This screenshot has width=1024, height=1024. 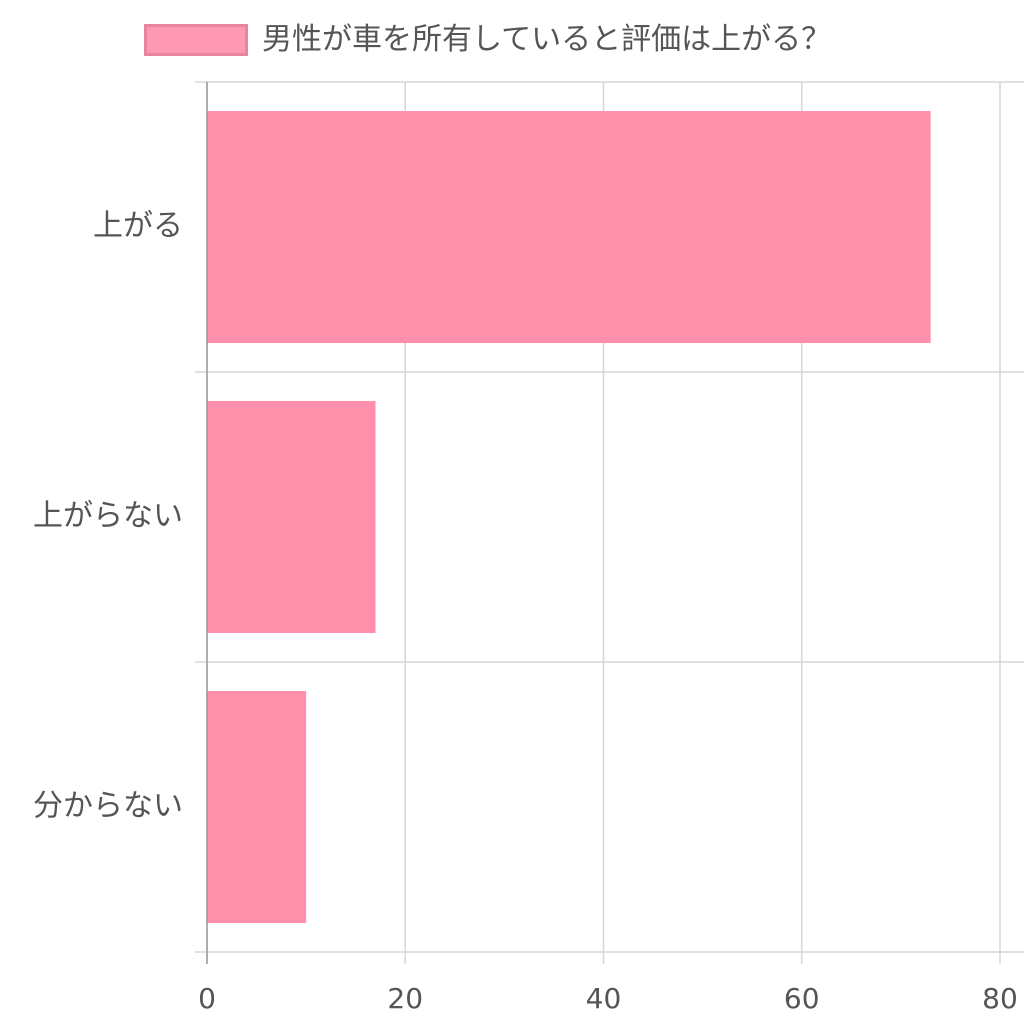 What do you see at coordinates (1000, 998) in the screenshot?
I see `x-tick-label-4: 80` at bounding box center [1000, 998].